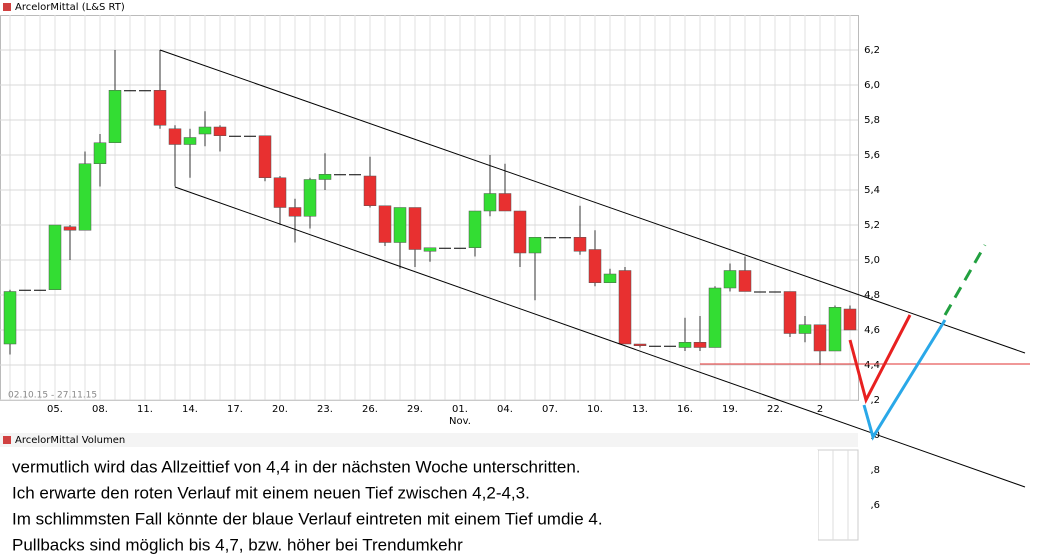  What do you see at coordinates (429, 440) in the screenshot?
I see `volume-header` at bounding box center [429, 440].